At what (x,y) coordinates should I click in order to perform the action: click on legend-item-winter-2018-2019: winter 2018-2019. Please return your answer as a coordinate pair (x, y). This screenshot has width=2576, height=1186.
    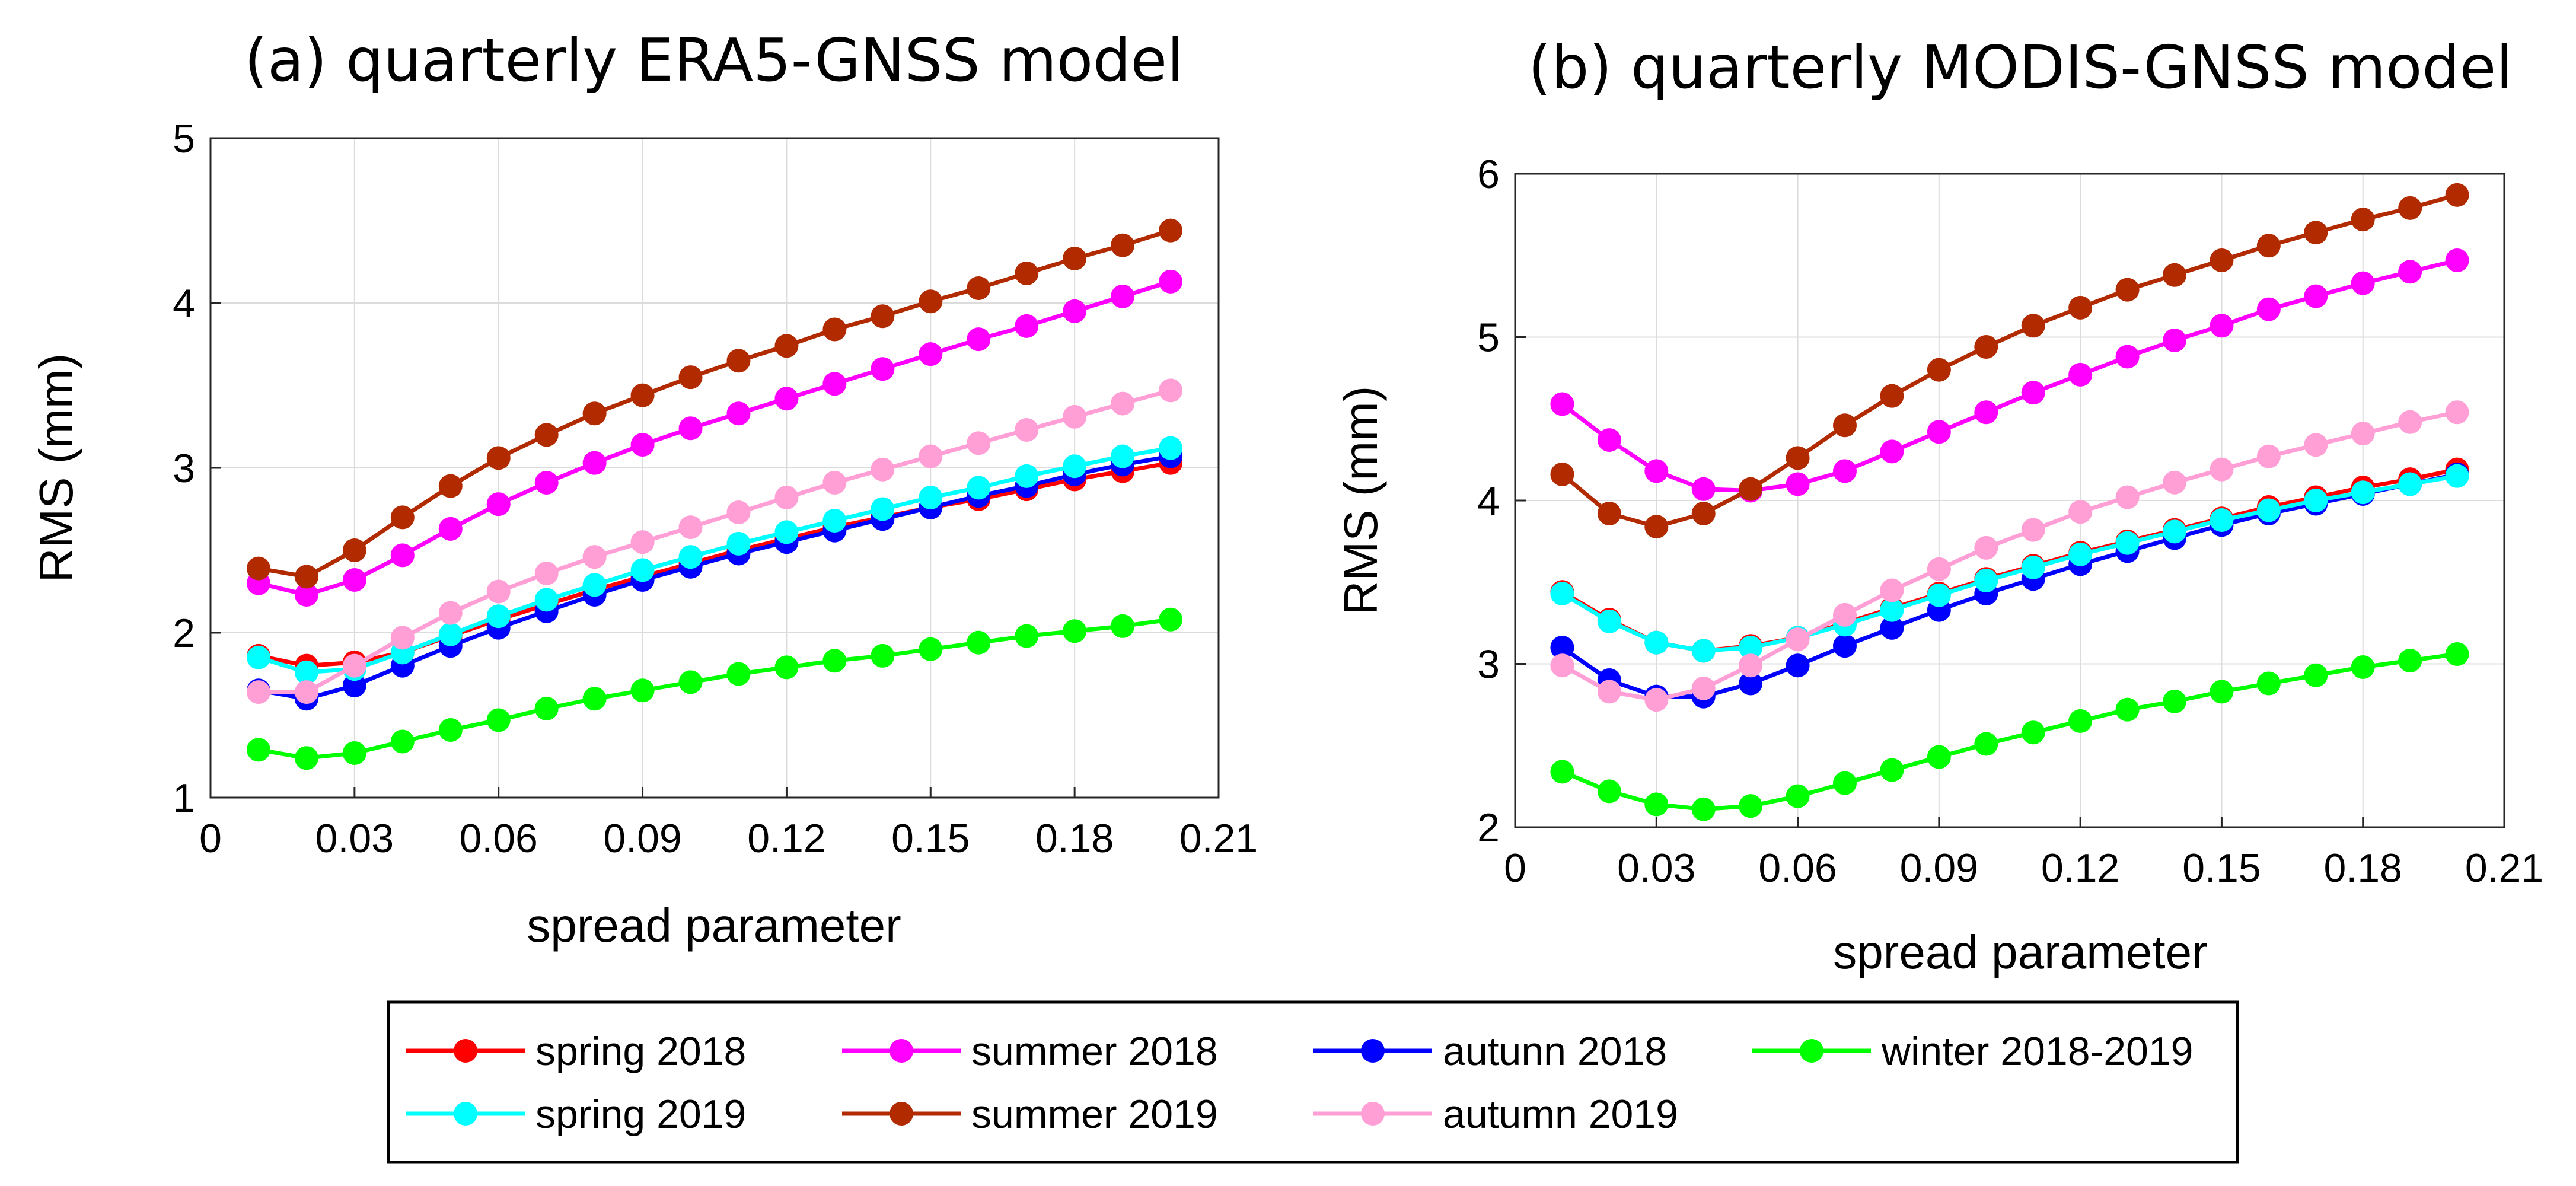
    Looking at the image, I should click on (1973, 1051).